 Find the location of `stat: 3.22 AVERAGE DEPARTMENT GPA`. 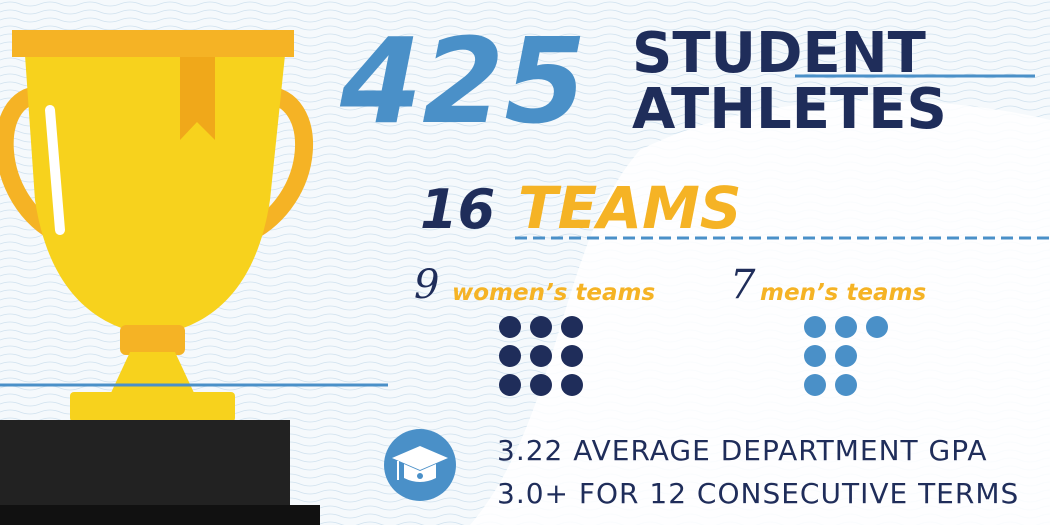

stat: 3.22 AVERAGE DEPARTMENT GPA is located at coordinates (742, 450).